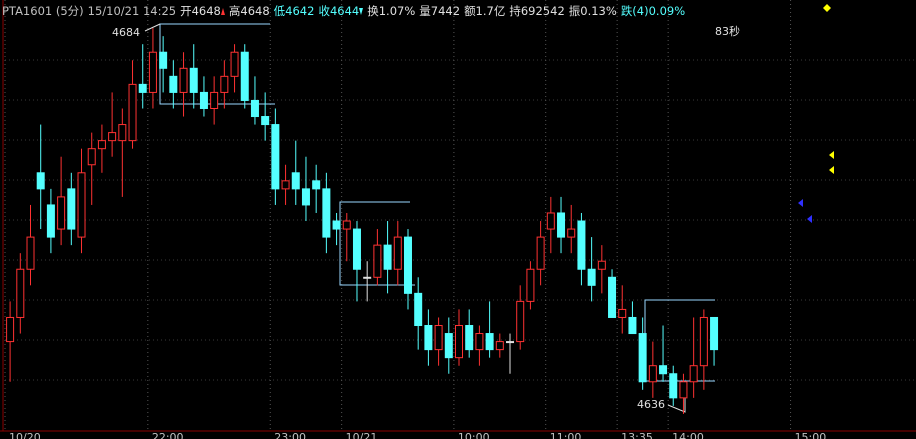 The height and width of the screenshot is (439, 916). Describe the element at coordinates (290, 435) in the screenshot. I see `x-tick-label: 23:00` at that location.